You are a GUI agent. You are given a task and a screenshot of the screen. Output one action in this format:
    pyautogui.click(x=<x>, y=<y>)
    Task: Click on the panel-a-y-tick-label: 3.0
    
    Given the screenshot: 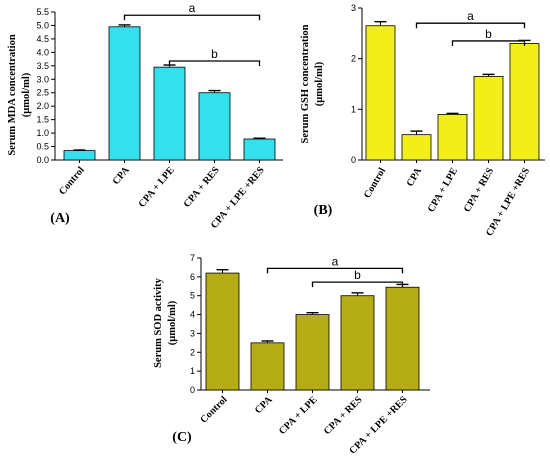 What is the action you would take?
    pyautogui.click(x=42, y=79)
    